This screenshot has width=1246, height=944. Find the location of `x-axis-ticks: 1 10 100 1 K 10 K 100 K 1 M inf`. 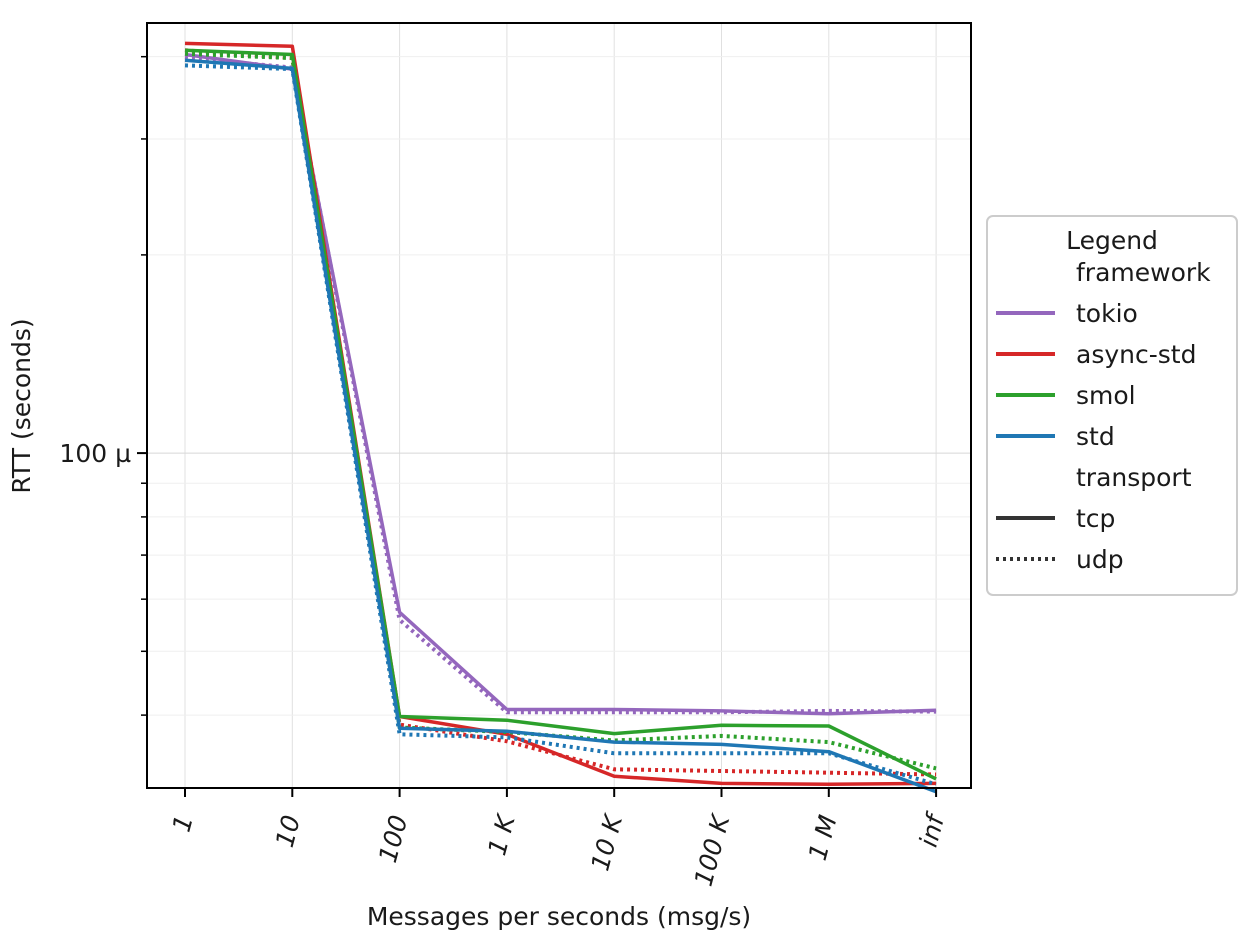

x-axis-ticks: 1 10 100 1 K 10 K 100 K 1 M inf is located at coordinates (559, 838).